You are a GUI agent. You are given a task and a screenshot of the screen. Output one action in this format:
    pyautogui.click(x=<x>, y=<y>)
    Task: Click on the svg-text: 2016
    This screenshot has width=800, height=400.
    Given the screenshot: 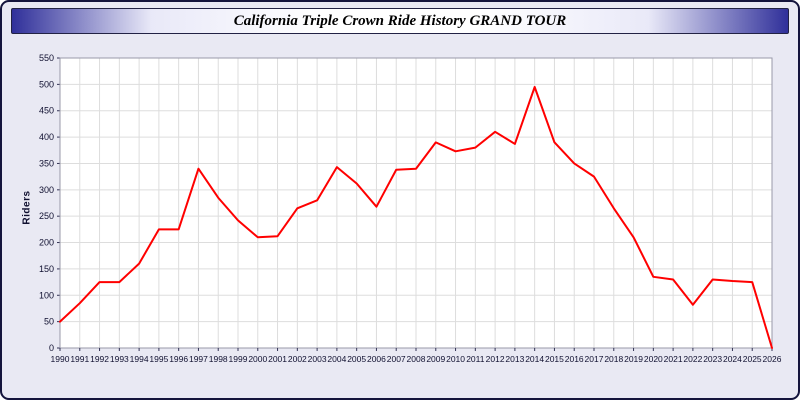 What is the action you would take?
    pyautogui.click(x=574, y=359)
    